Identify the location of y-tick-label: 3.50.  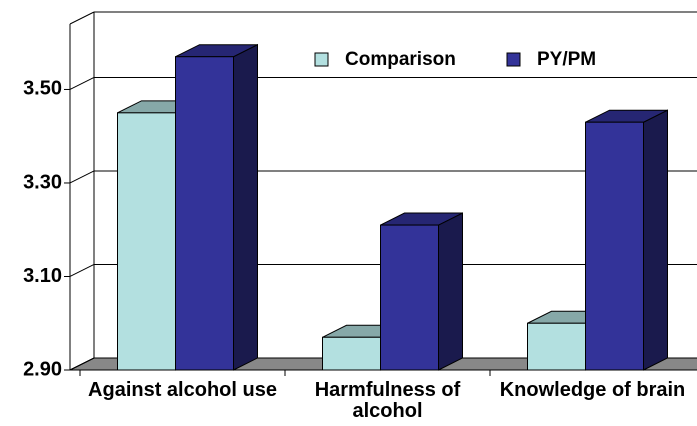
(42, 89).